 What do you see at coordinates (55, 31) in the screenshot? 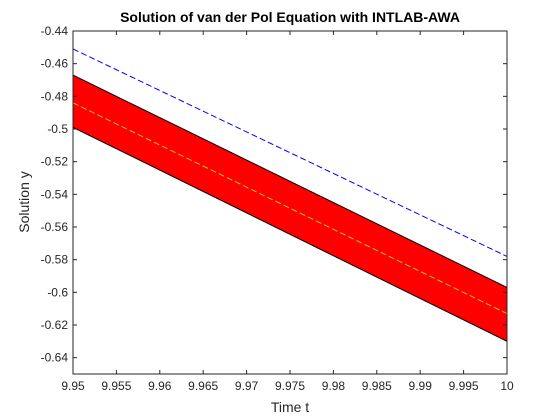
I see `y-tick-label: -0.44` at bounding box center [55, 31].